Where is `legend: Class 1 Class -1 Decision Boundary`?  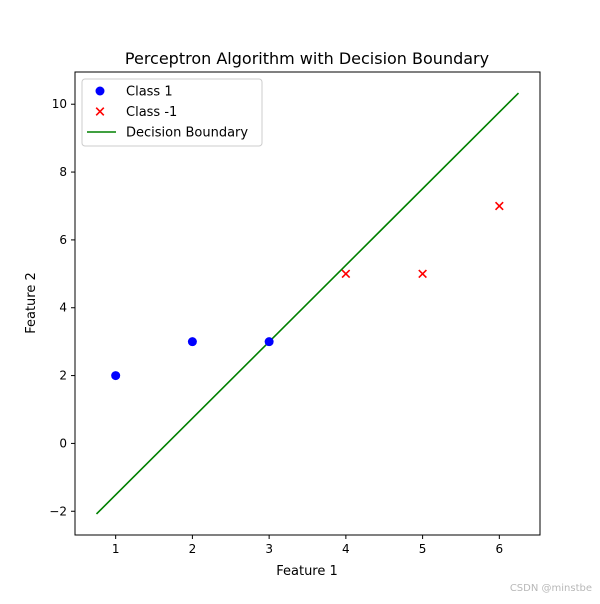
legend: Class 1 Class -1 Decision Boundary is located at coordinates (172, 112).